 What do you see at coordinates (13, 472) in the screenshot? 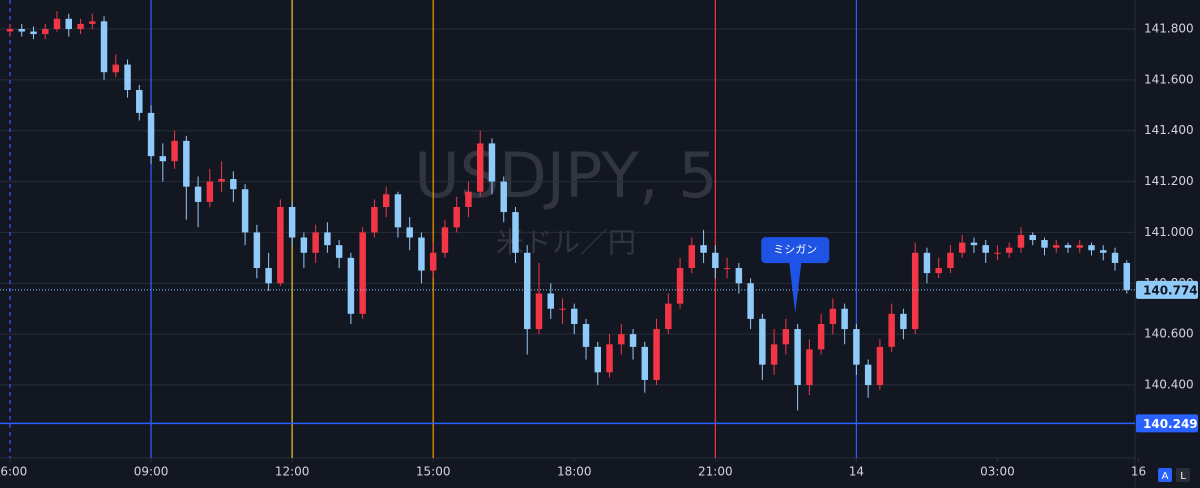
I see `x-tick-label: 06:00` at bounding box center [13, 472].